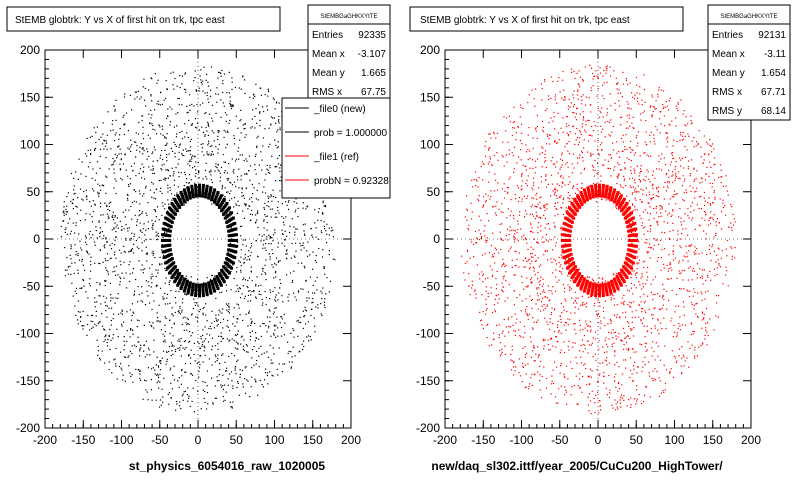 The height and width of the screenshot is (480, 800). I want to click on x-tick-label: -150, so click(83, 440).